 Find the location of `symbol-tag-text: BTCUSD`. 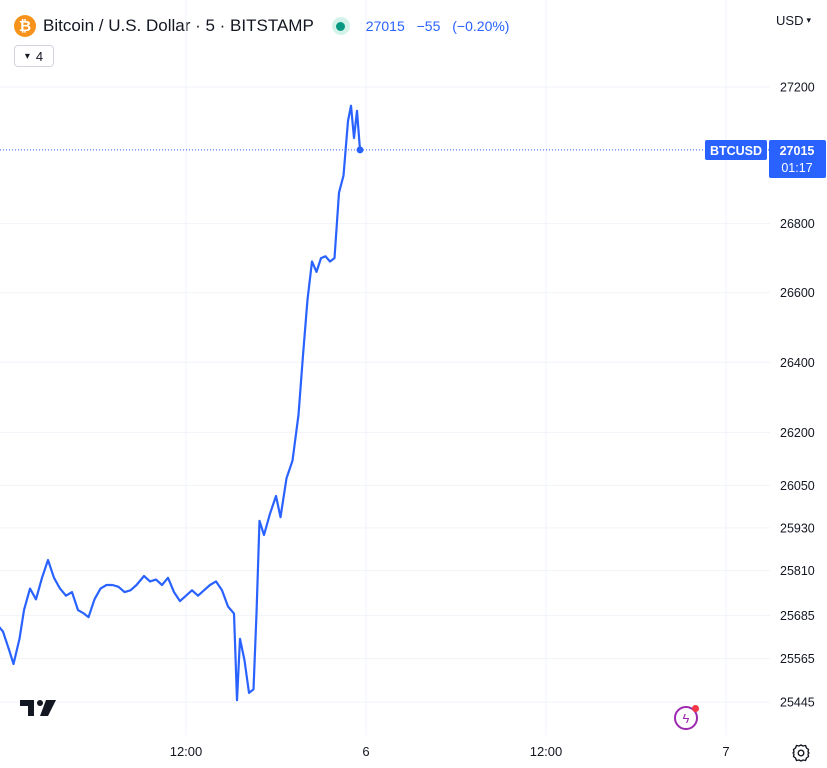

symbol-tag-text: BTCUSD is located at coordinates (736, 151).